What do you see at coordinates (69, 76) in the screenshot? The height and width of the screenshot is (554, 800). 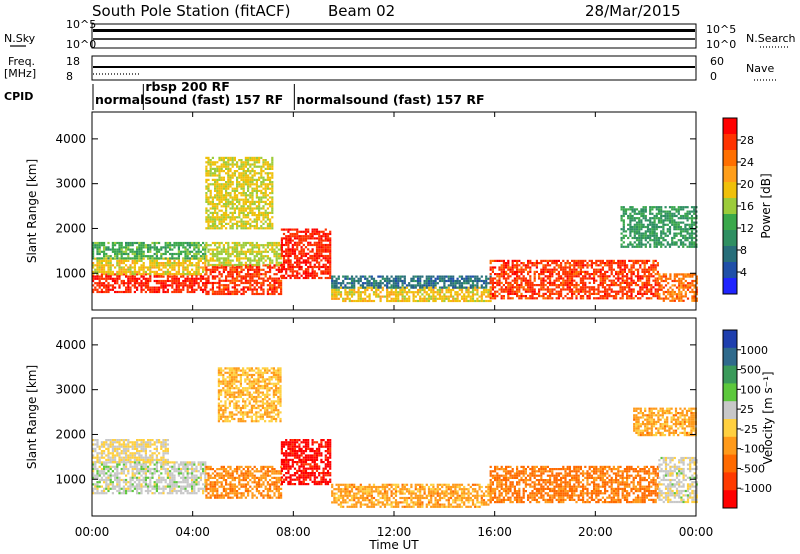 I see `freq-left-tick-low: 8` at bounding box center [69, 76].